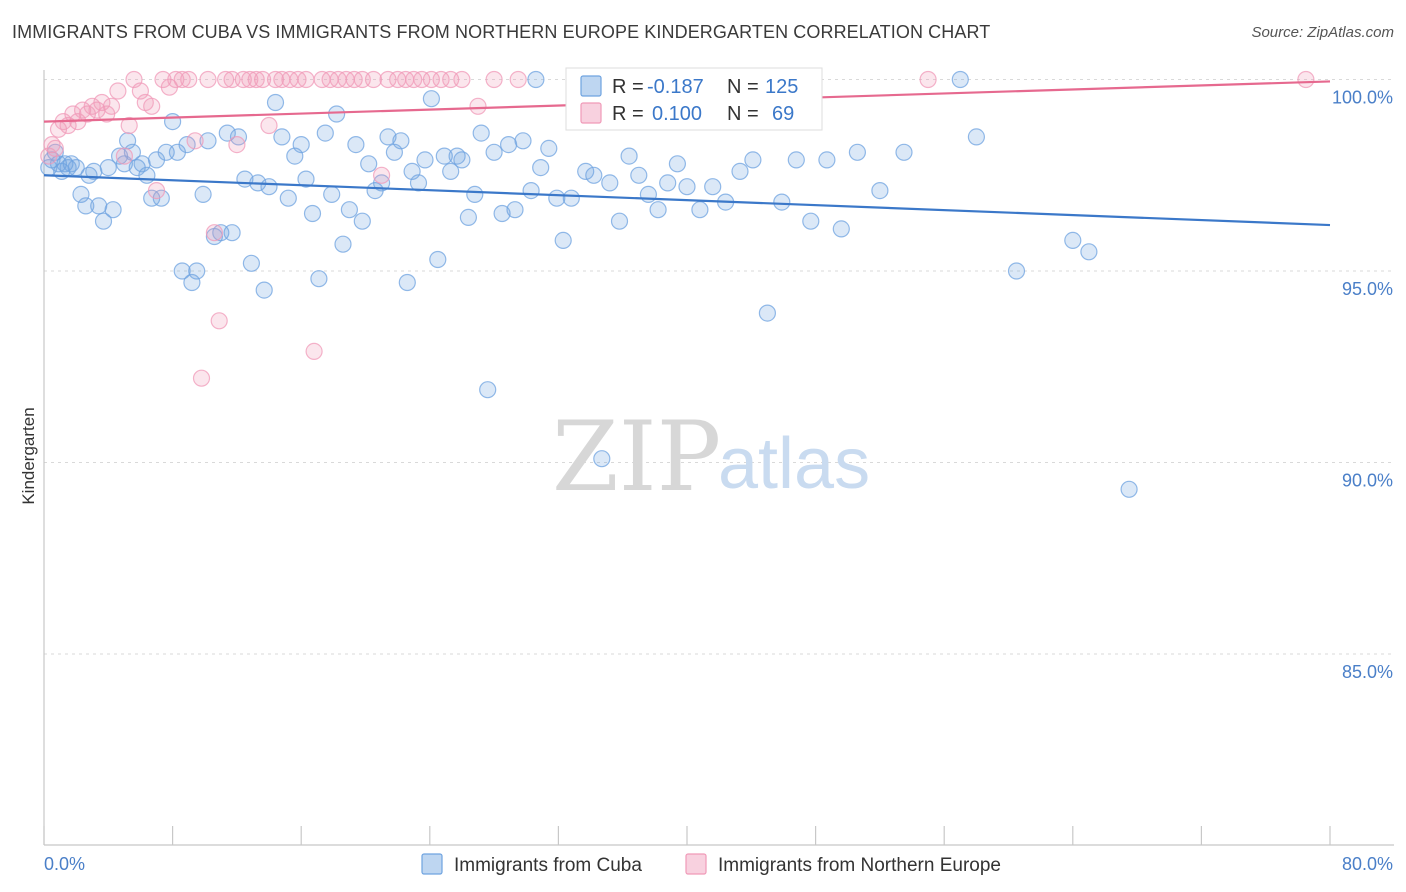  I want to click on legend-label-cuba: Immigrants from Cuba, so click(548, 865).